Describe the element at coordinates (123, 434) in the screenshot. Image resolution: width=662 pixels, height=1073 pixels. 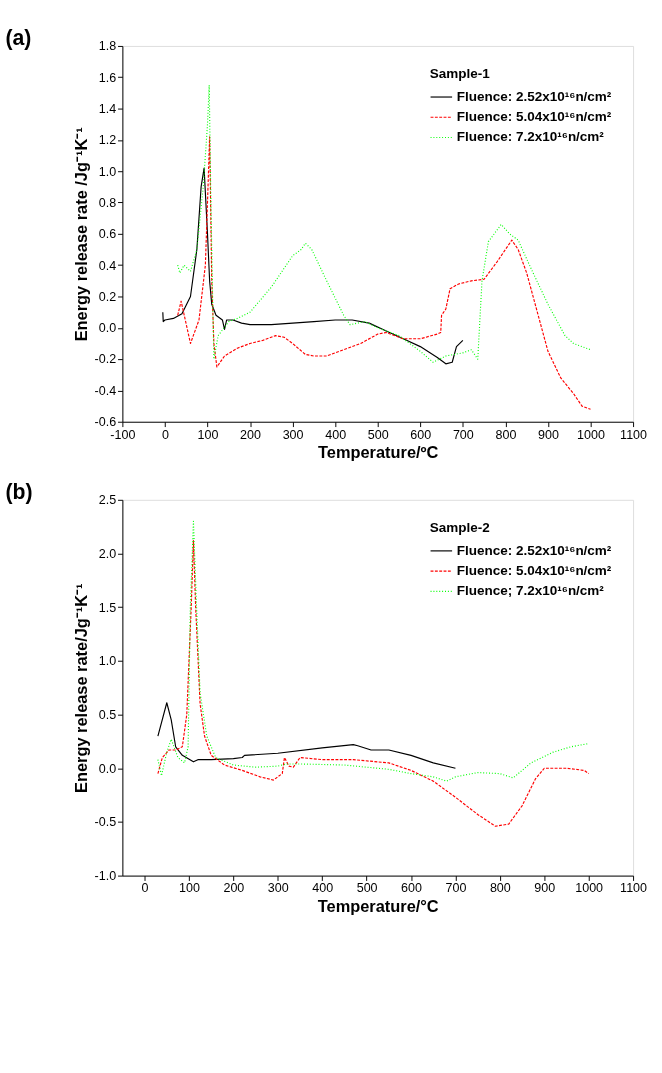
I see `x-tick-label: -100` at that location.